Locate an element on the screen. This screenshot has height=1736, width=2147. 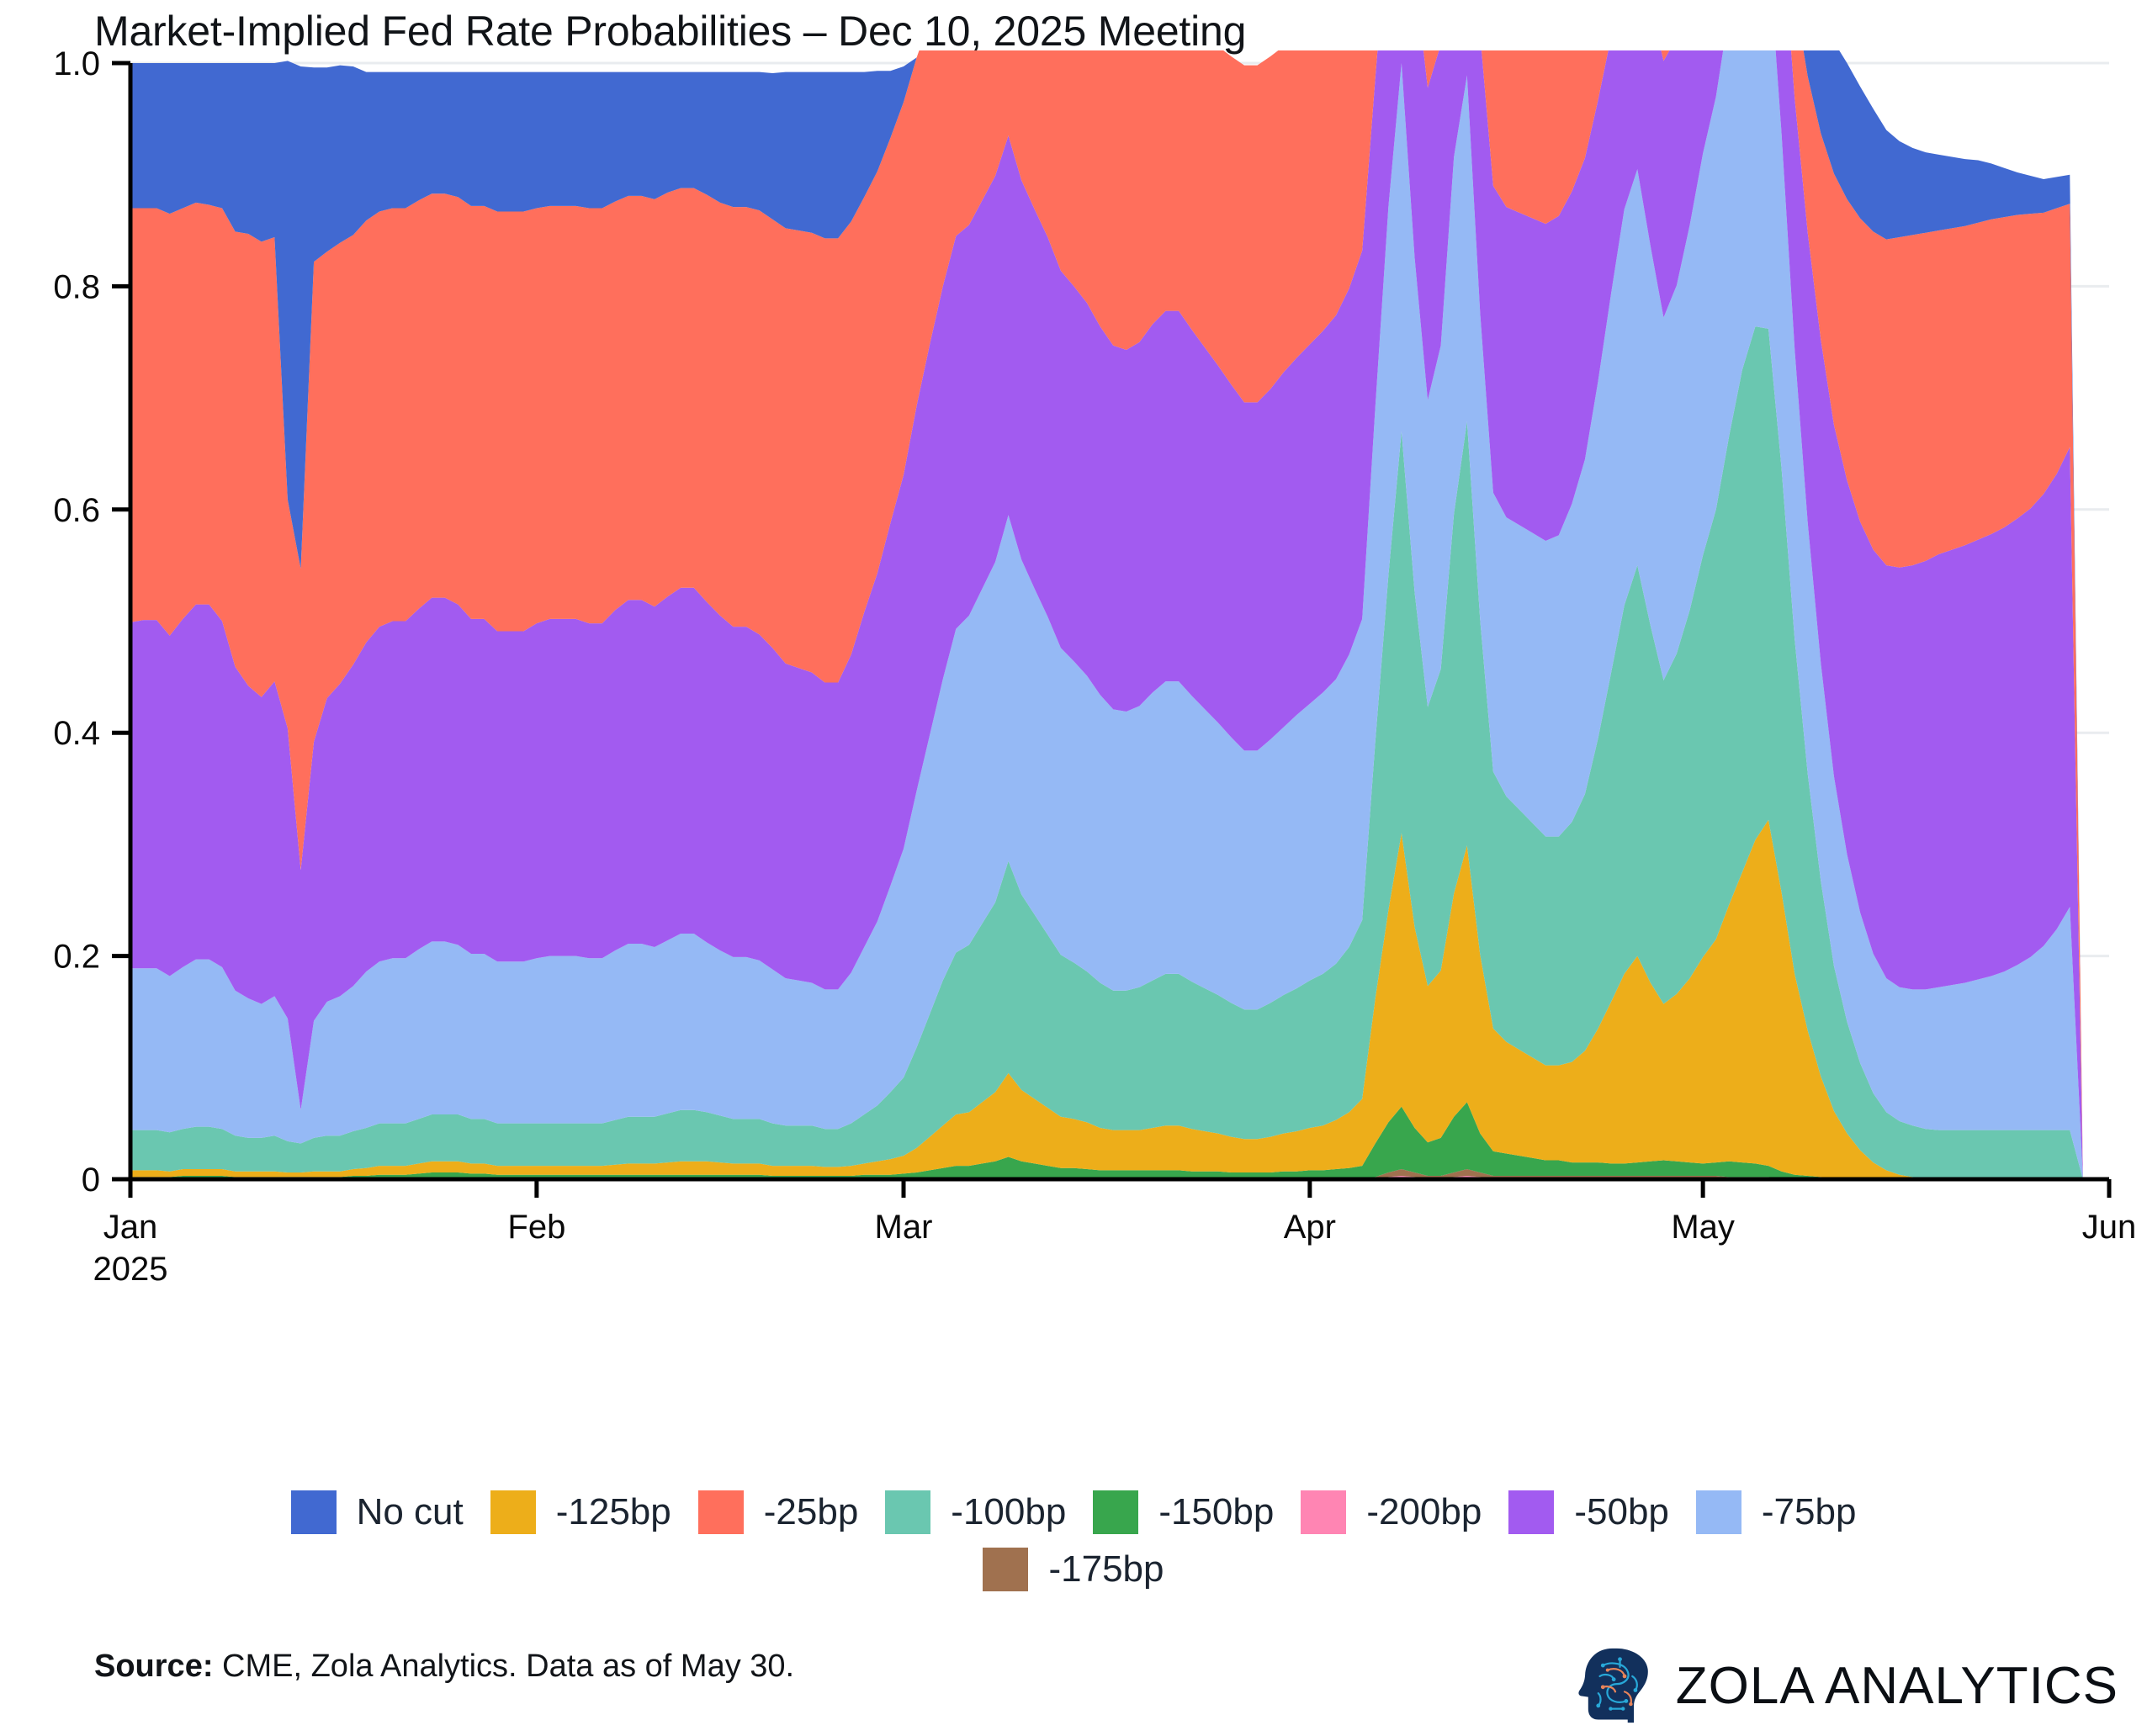
area-band--175bp is located at coordinates (1114, 1174).